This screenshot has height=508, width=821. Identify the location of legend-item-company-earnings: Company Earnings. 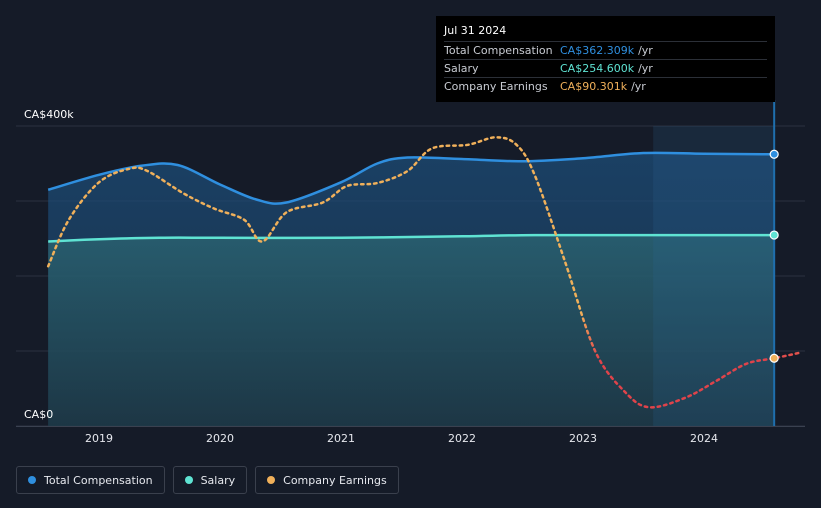
(327, 480).